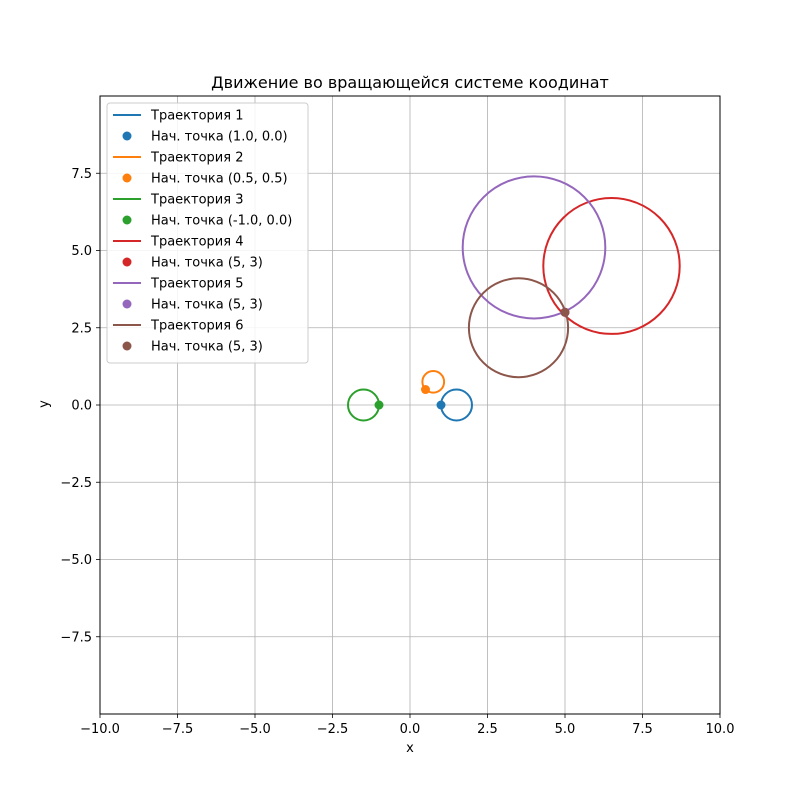  What do you see at coordinates (611, 265) in the screenshot?
I see `trajectory-4-line` at bounding box center [611, 265].